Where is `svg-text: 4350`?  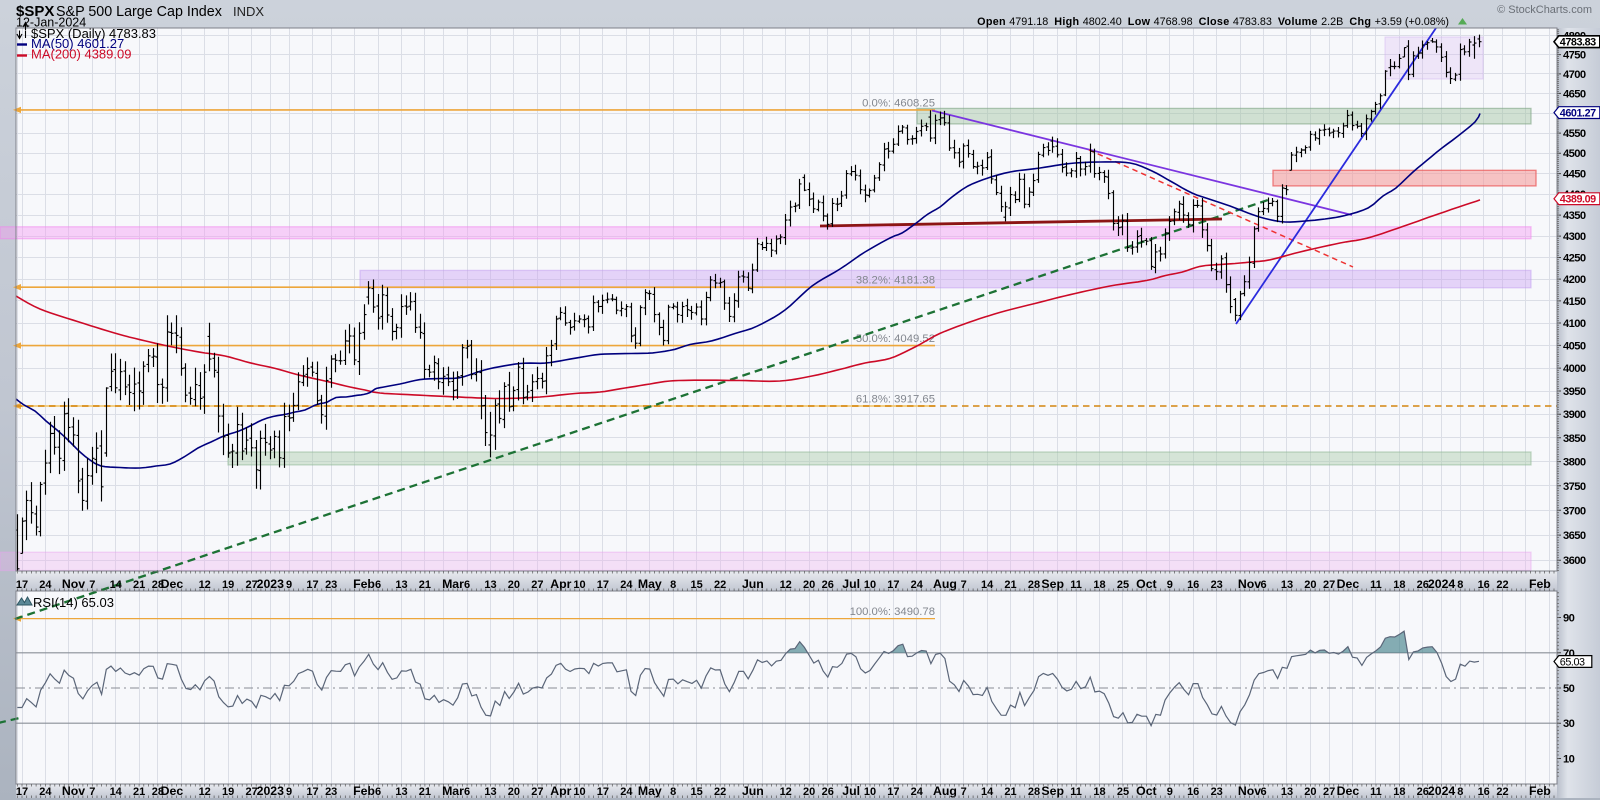
svg-text: 4350 is located at coordinates (1574, 216).